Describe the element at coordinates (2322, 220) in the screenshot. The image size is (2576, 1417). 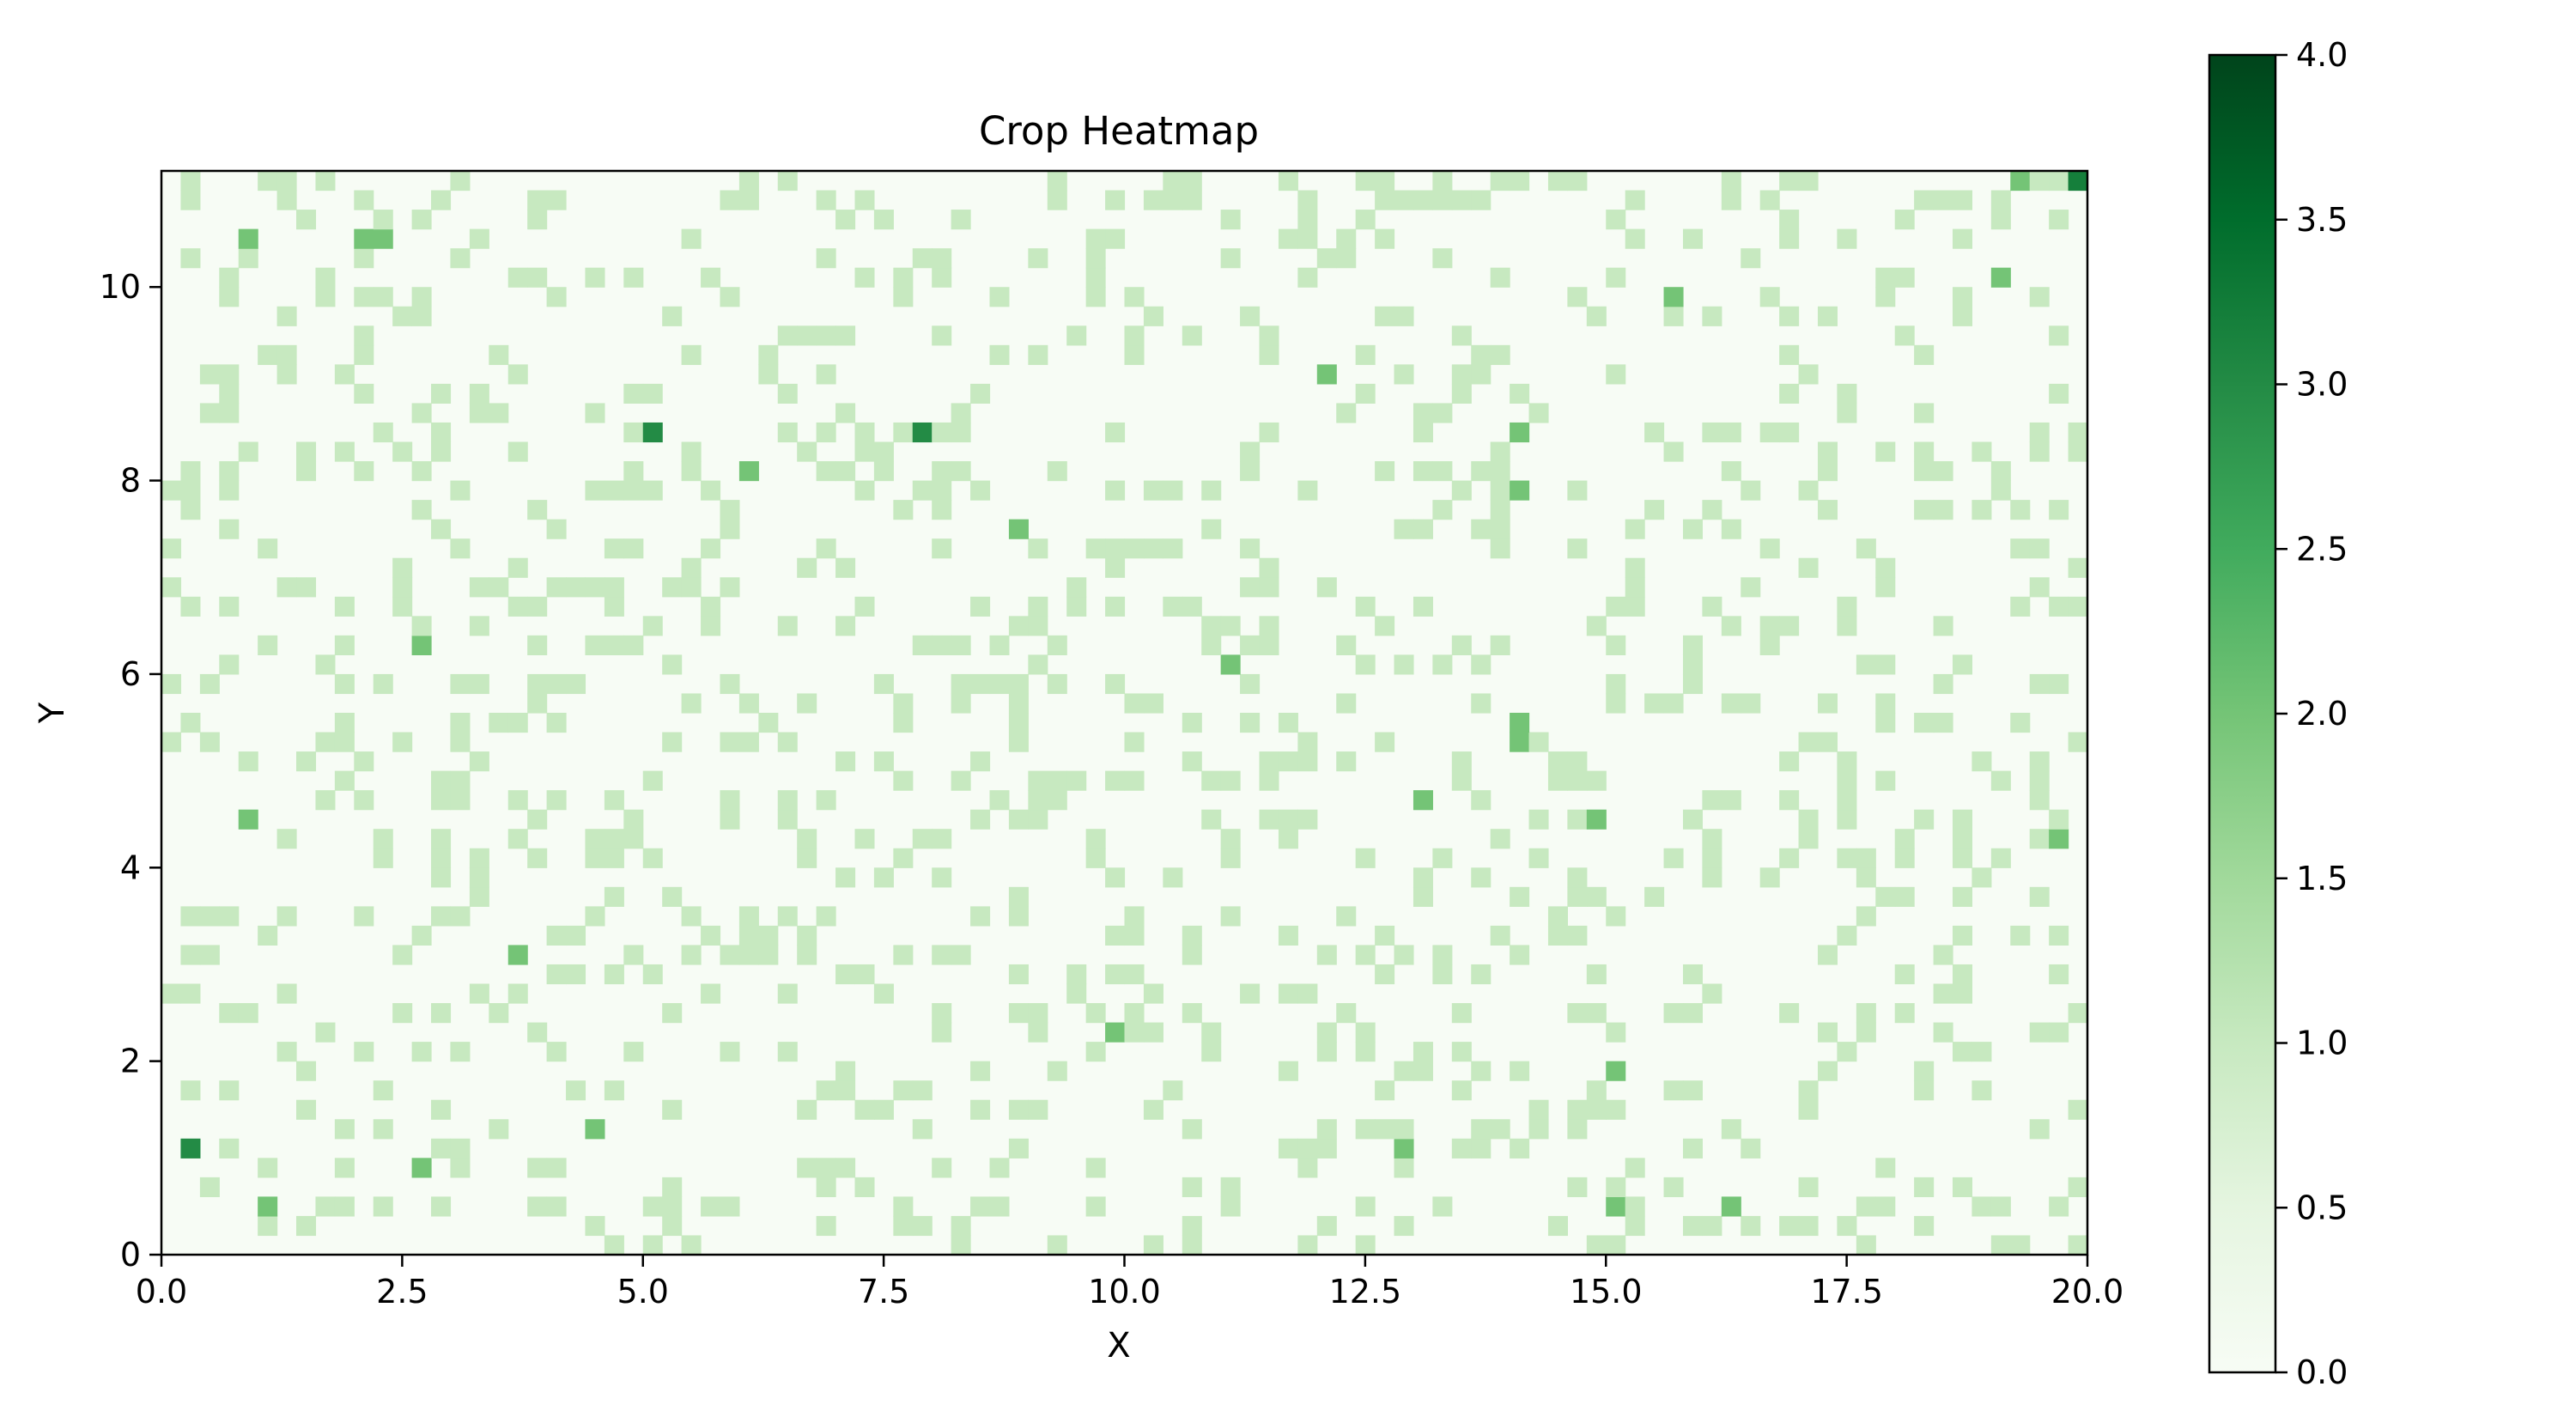
I see `colorbar-tick-label: 3.5` at that location.